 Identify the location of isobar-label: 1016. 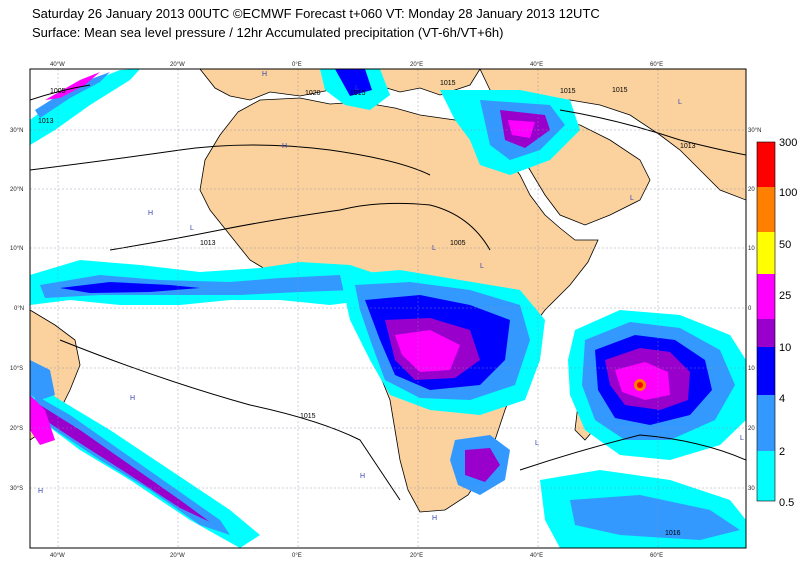
(673, 533).